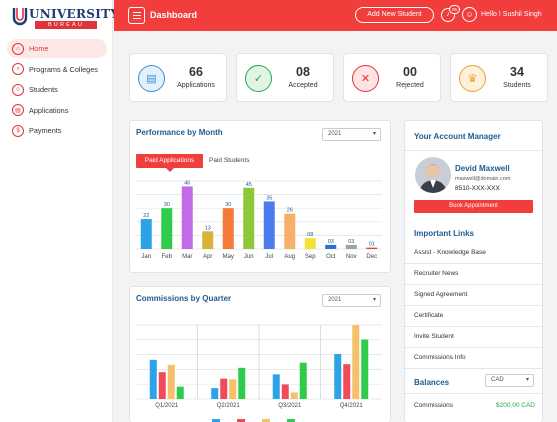 The image size is (557, 422). Describe the element at coordinates (241, 383) in the screenshot. I see `bar-q2-2021-s4` at that location.